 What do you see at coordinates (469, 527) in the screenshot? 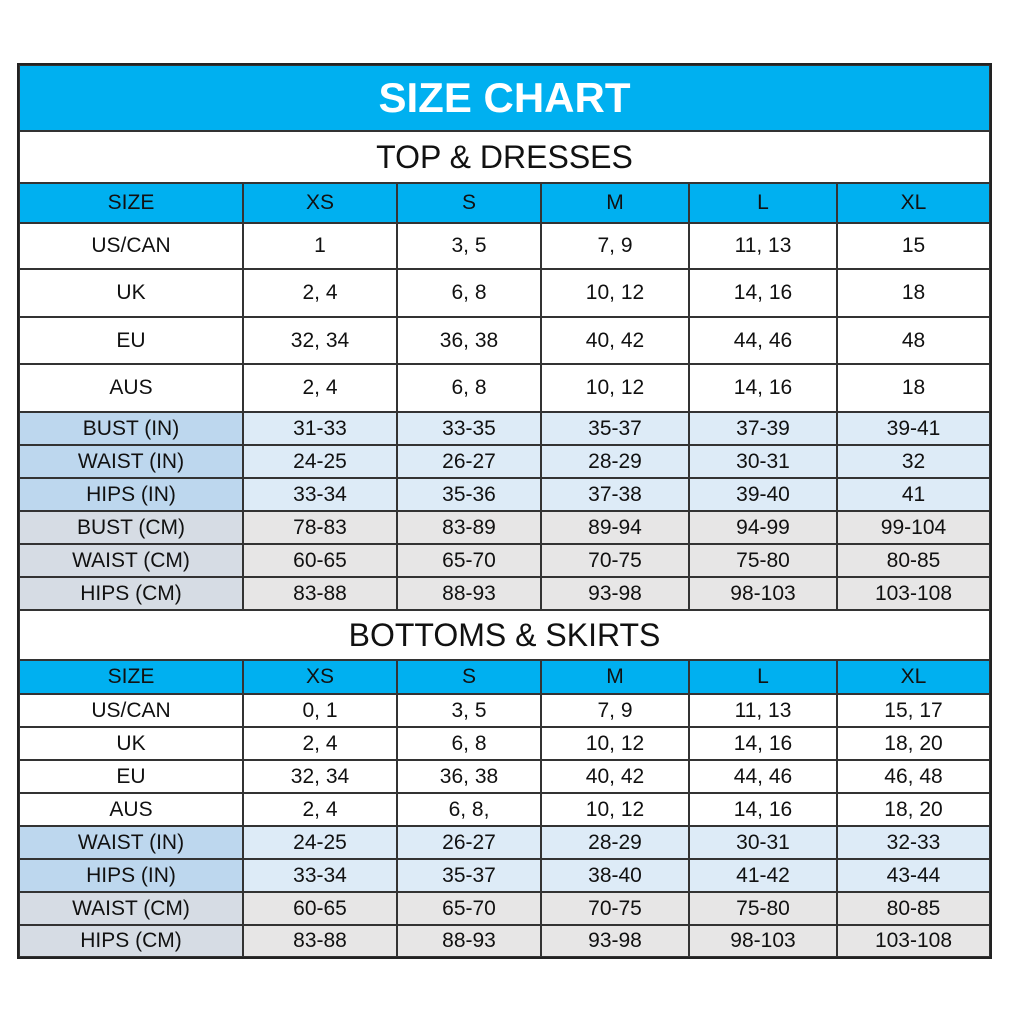
I see `table-cell: 83-89` at bounding box center [469, 527].